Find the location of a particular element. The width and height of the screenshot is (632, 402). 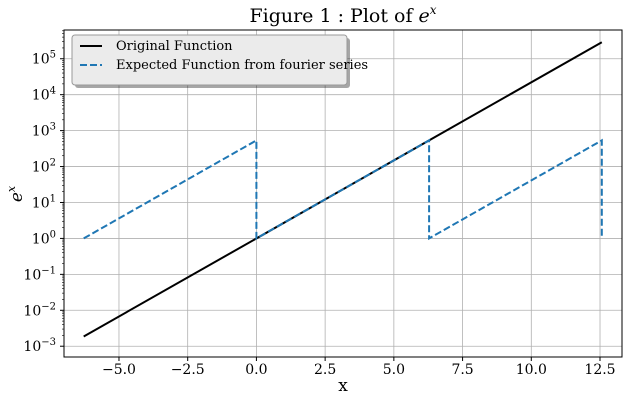

y-tick-label: 10⁵ is located at coordinates (44, 59).